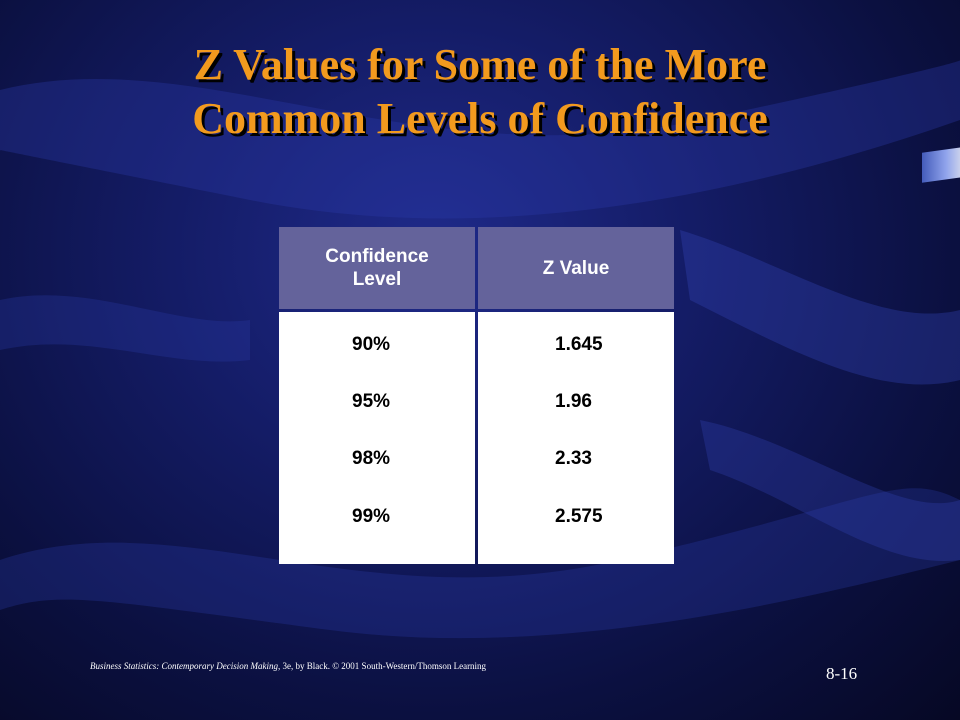 This screenshot has width=960, height=720. I want to click on decorative-tab, so click(941, 165).